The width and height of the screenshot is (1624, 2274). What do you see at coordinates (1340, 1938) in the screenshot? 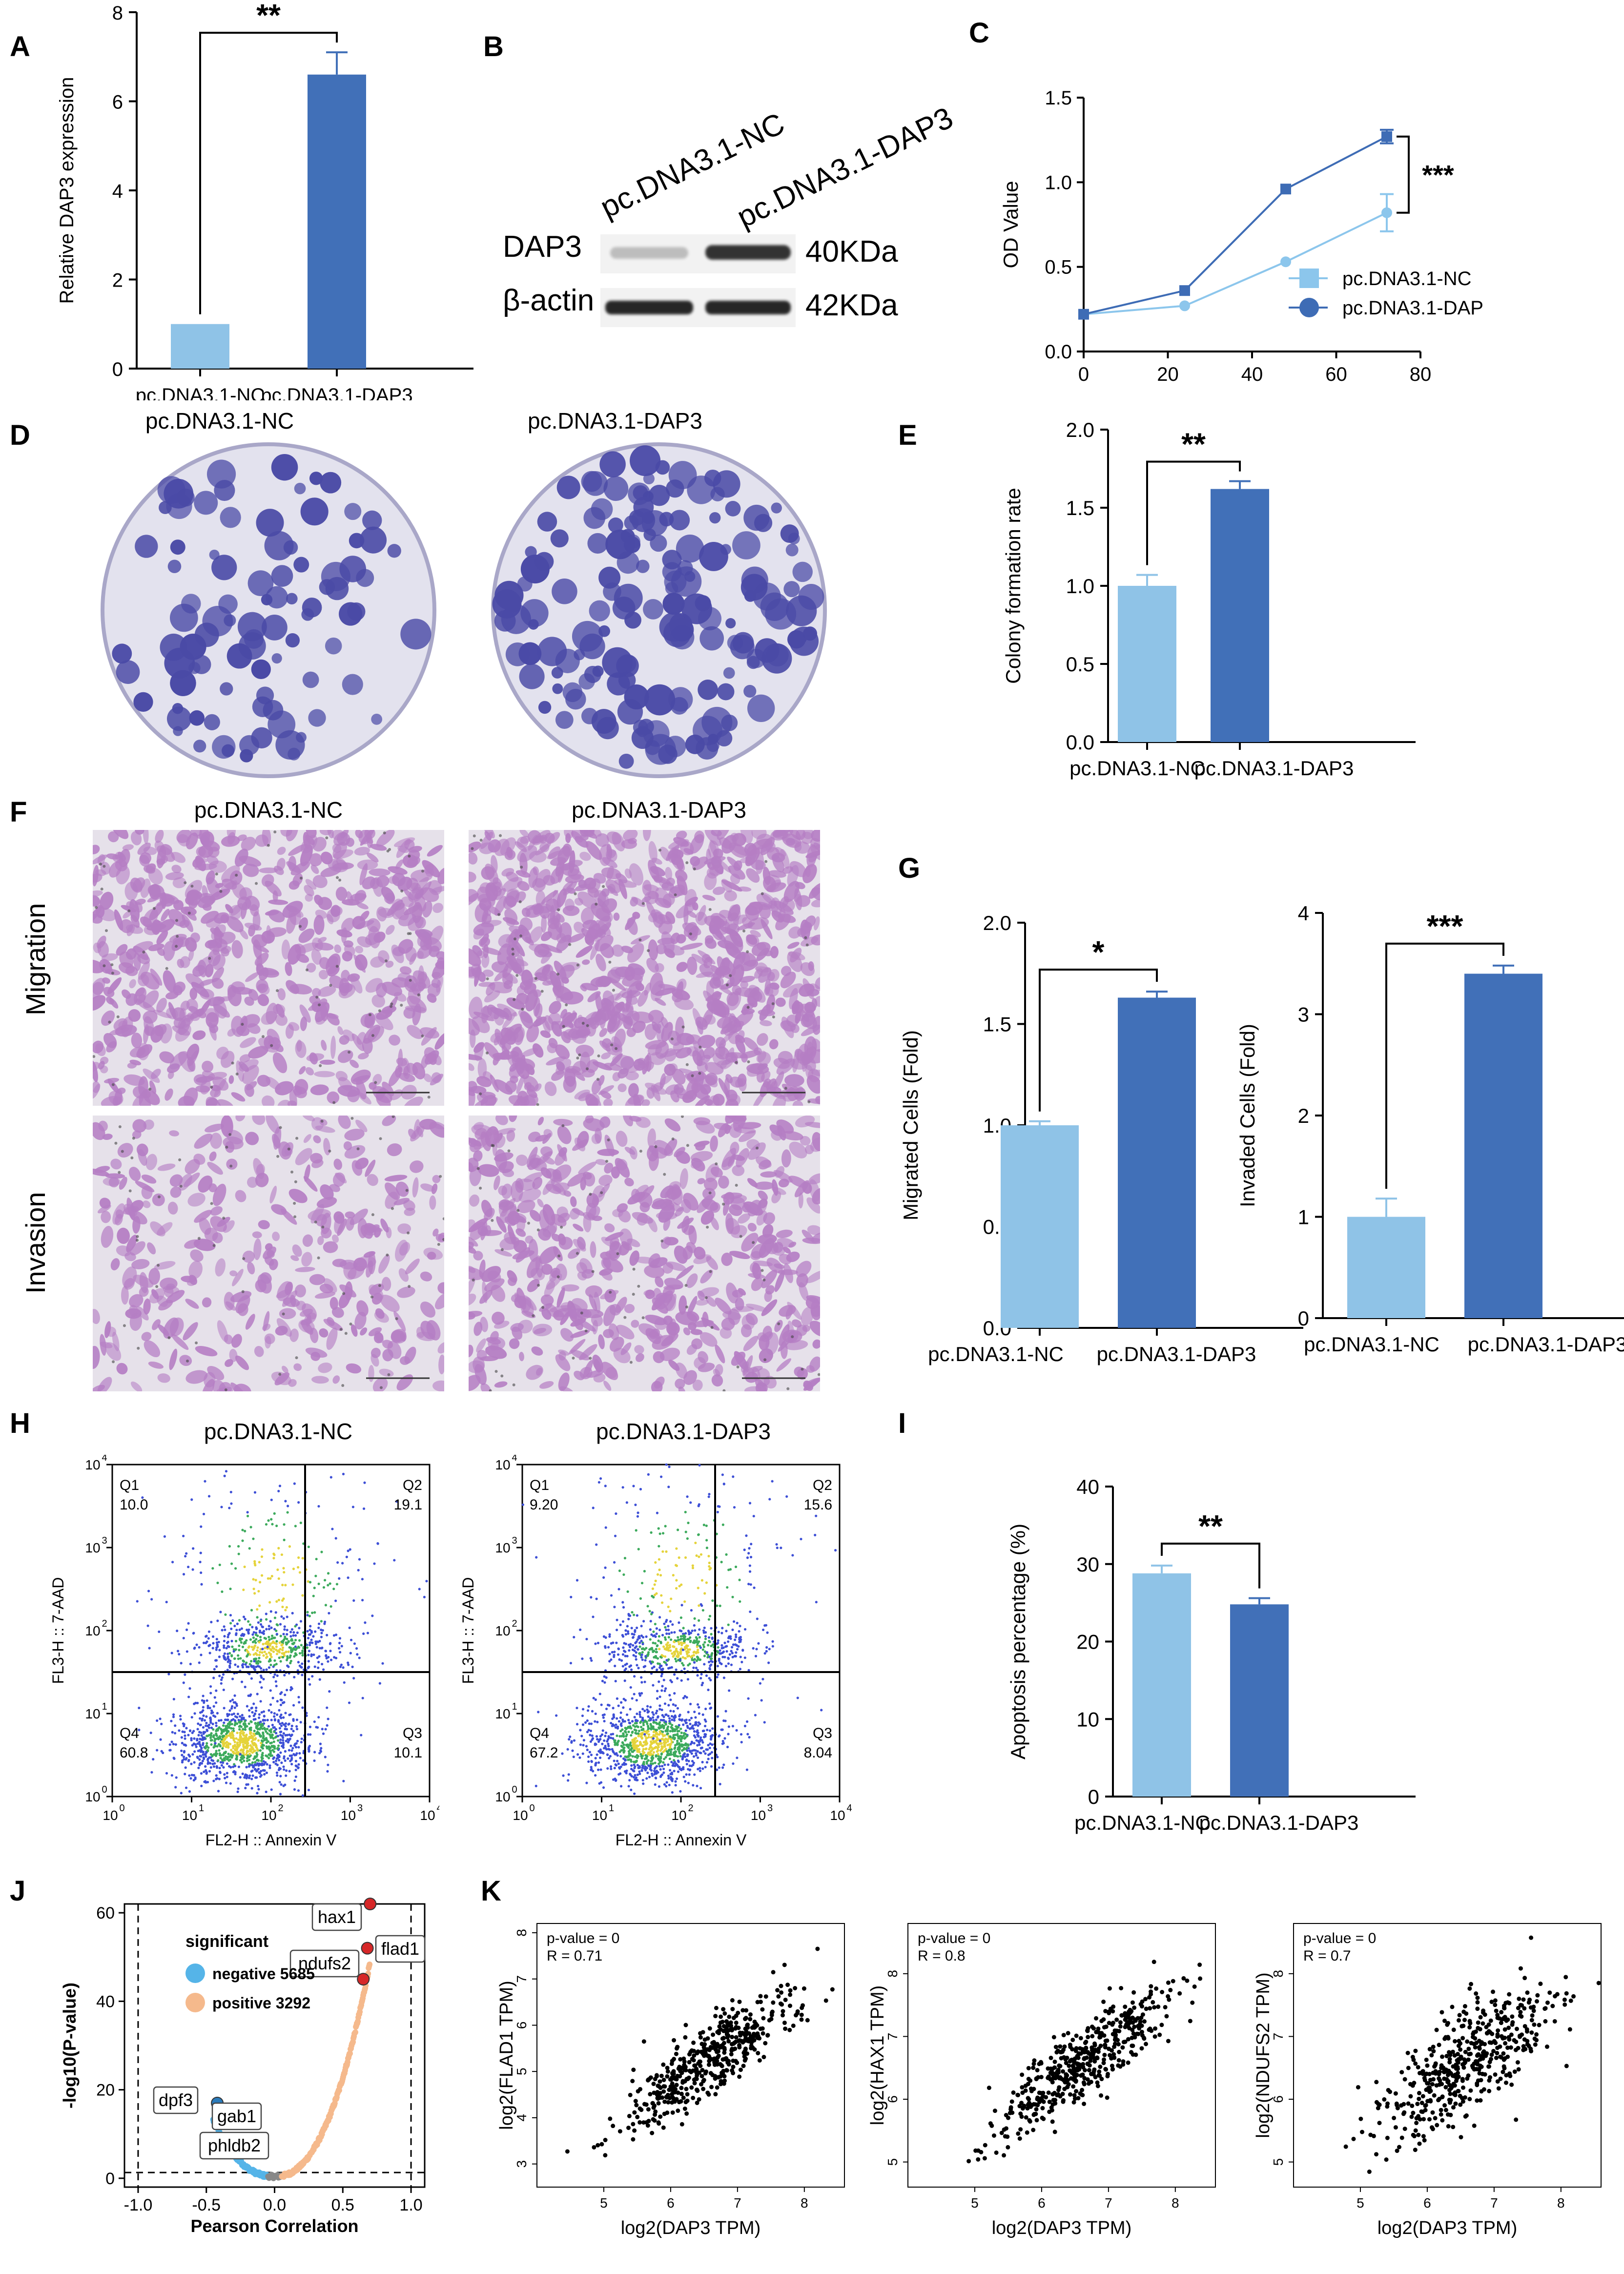
I see `annotation: p-value = 0` at bounding box center [1340, 1938].